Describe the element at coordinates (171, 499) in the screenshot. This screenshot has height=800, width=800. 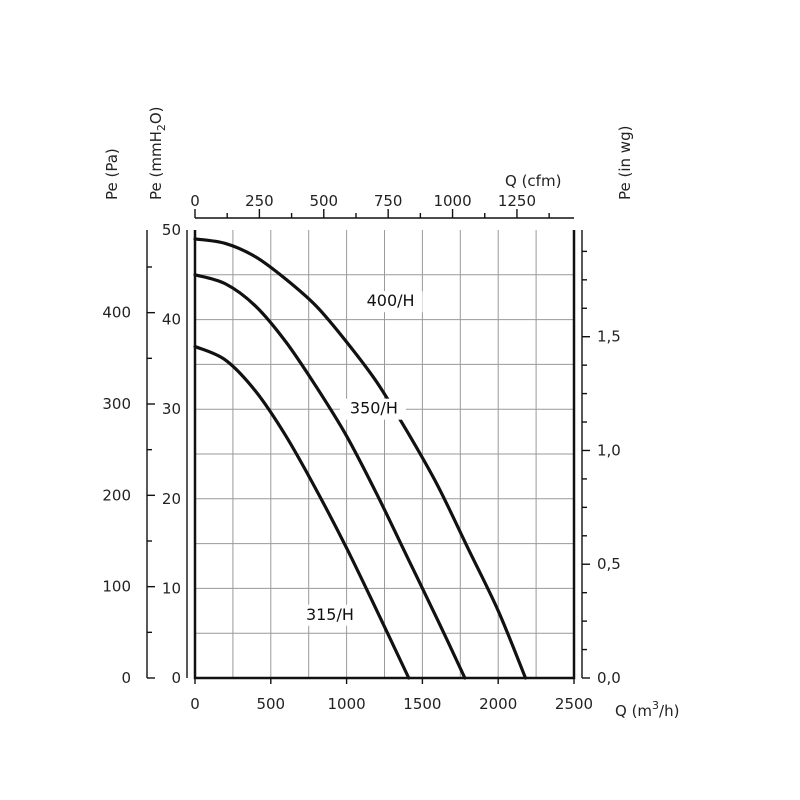
I see `mmh2o-tick-label: 20` at that location.